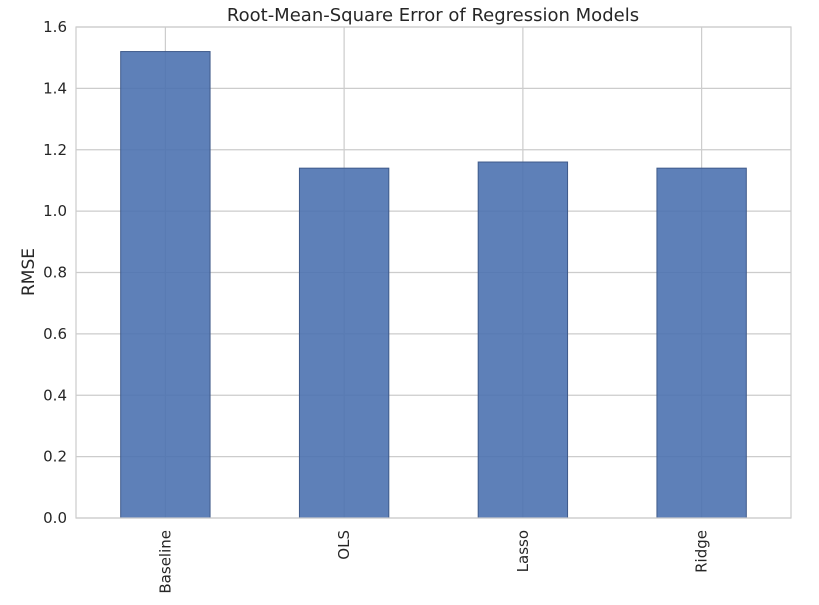 The height and width of the screenshot is (605, 819). Describe the element at coordinates (701, 343) in the screenshot. I see `bar-ridge` at that location.